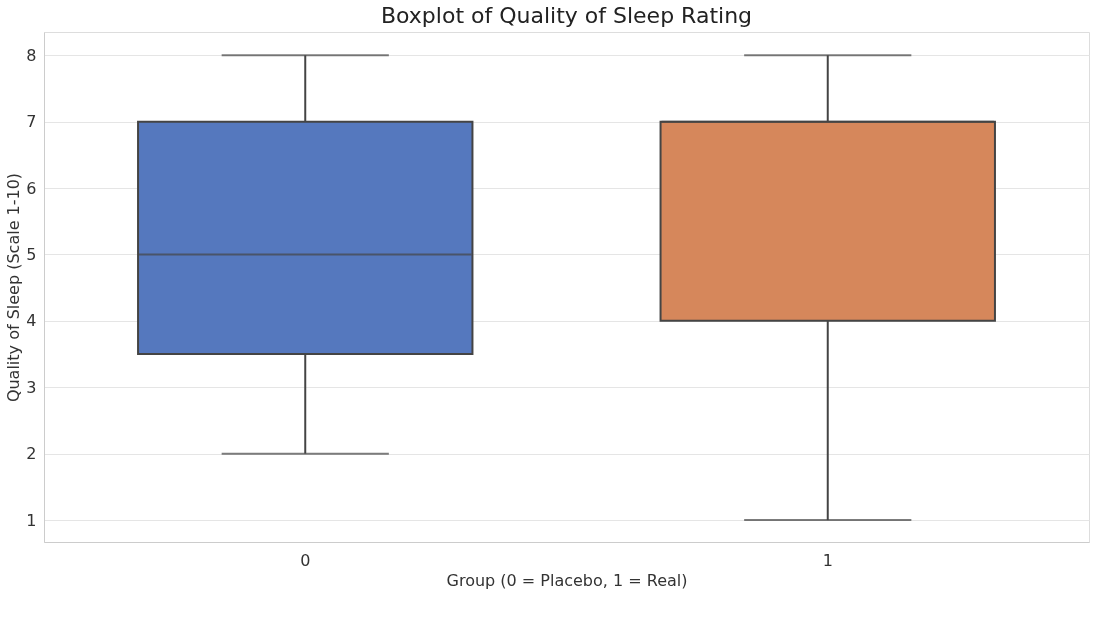  Describe the element at coordinates (31, 55) in the screenshot. I see `y-tick-label: 8` at that location.